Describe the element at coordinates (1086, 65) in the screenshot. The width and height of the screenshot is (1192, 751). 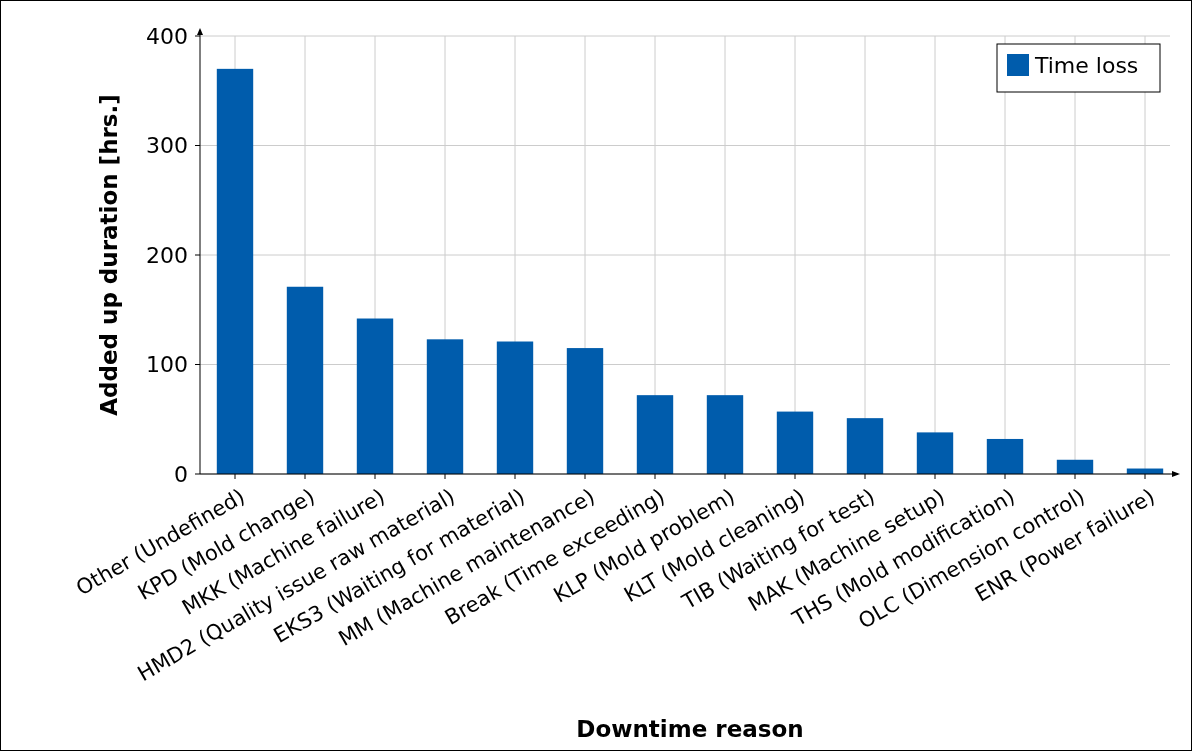
I see `legend-label: Time loss` at that location.